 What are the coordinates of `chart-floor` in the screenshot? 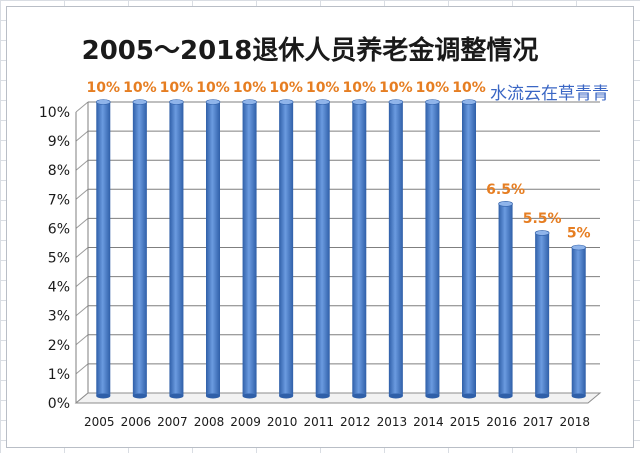 It's located at (338, 398).